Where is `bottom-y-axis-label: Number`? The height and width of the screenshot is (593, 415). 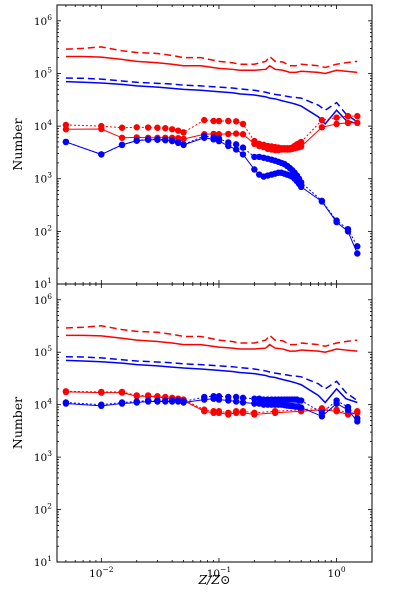
bottom-y-axis-label: Number is located at coordinates (17, 423).